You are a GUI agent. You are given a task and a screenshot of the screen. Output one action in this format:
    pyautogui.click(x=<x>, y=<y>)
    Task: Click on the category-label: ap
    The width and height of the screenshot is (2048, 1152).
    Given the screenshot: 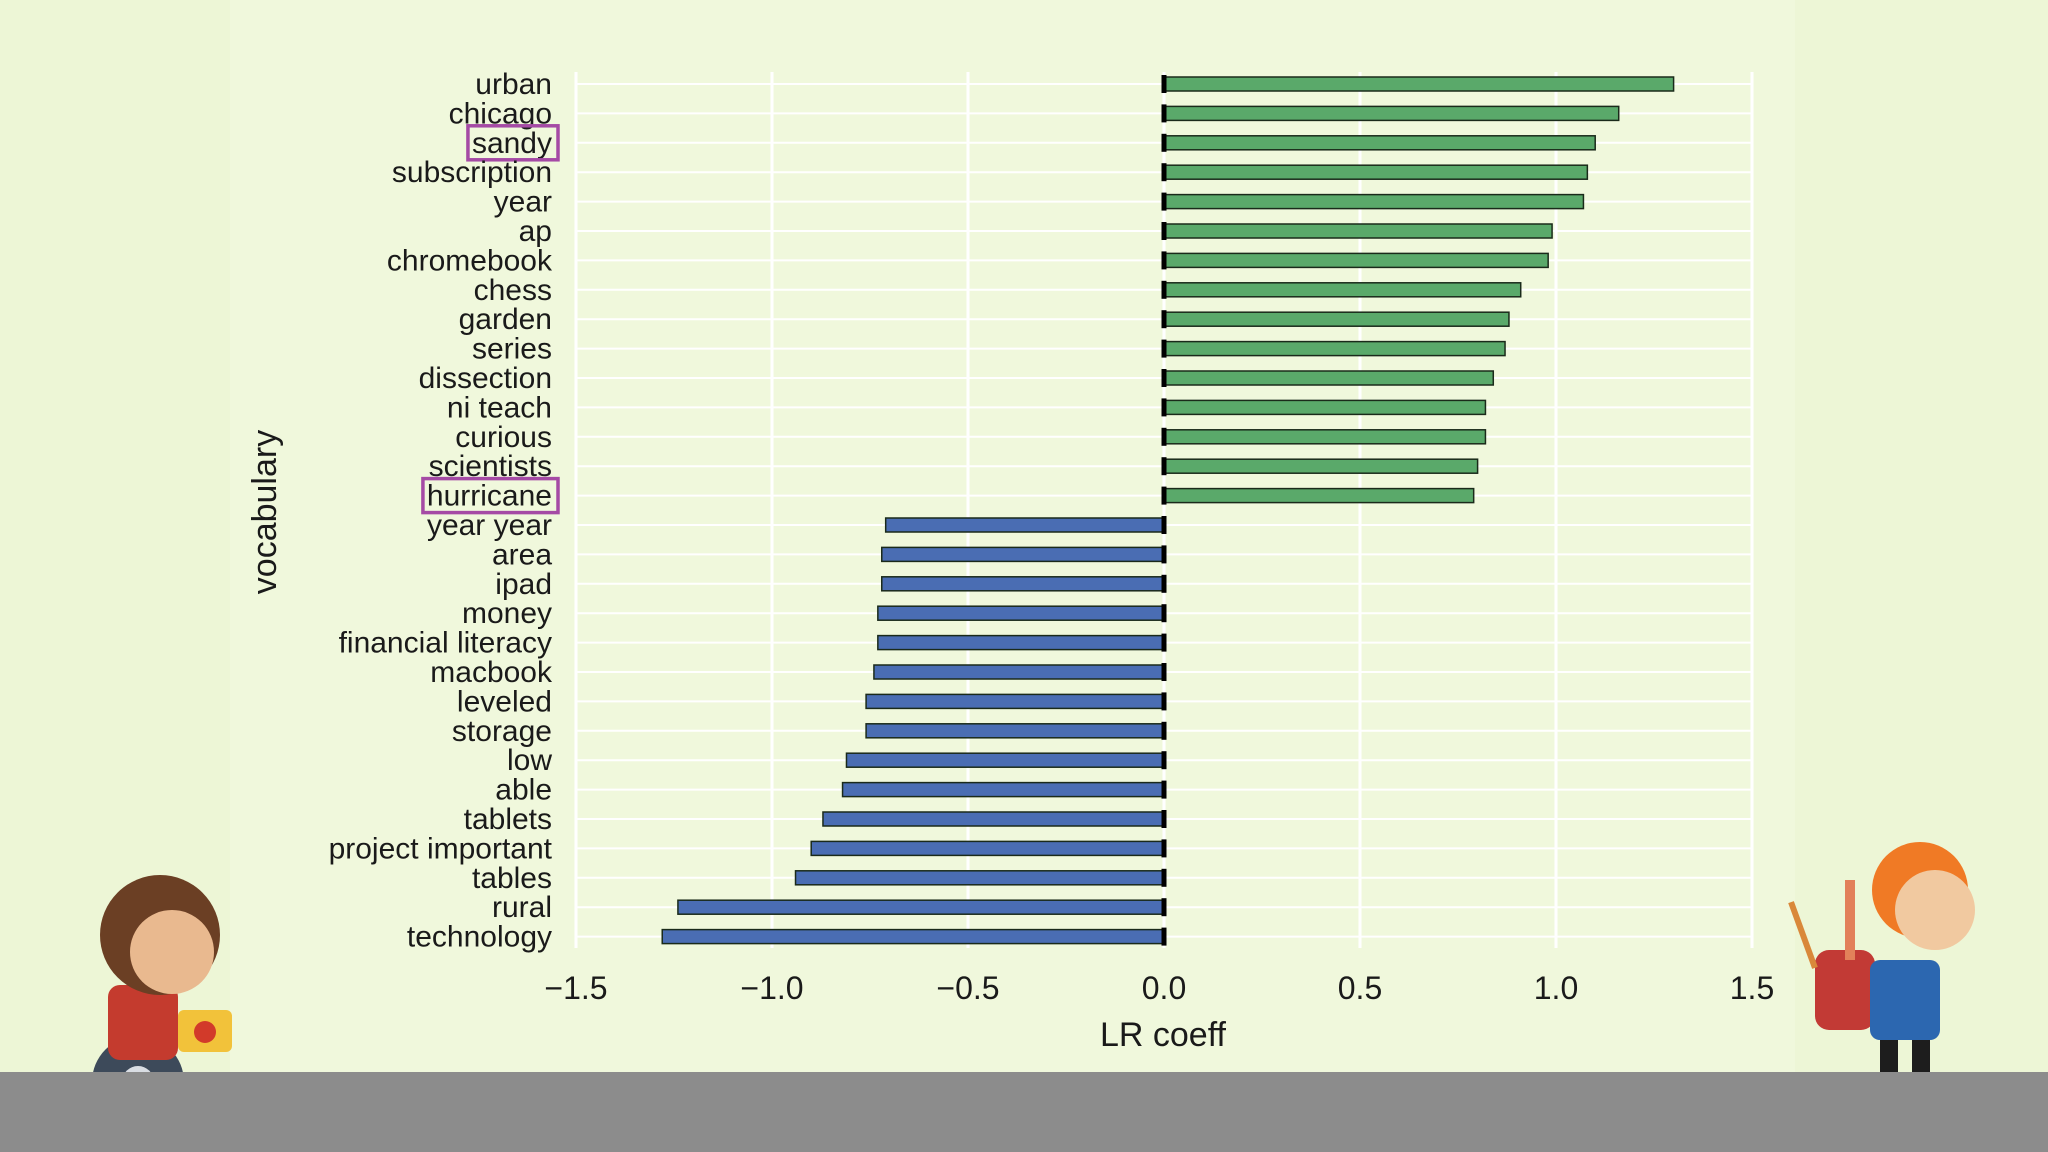 What is the action you would take?
    pyautogui.click(x=535, y=231)
    